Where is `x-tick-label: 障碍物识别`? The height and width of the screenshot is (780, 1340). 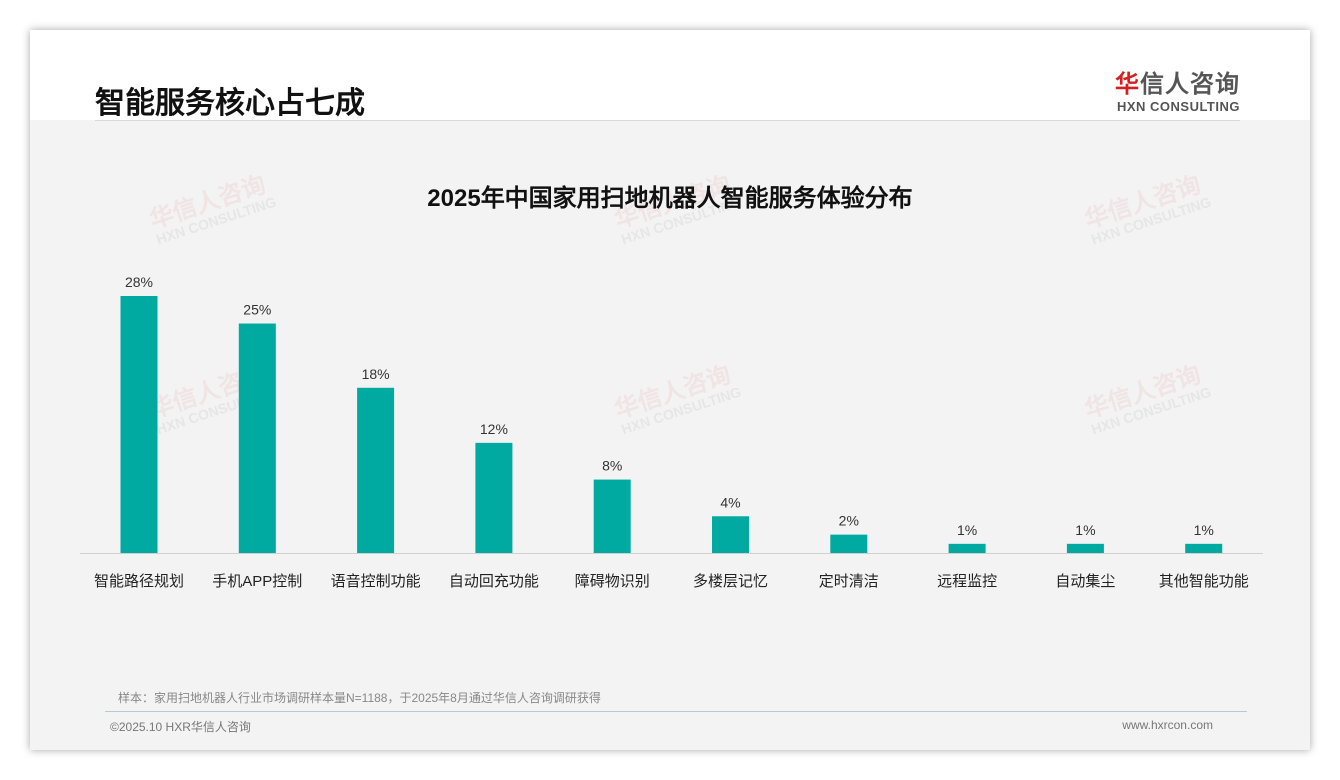
x-tick-label: 障碍物识别 is located at coordinates (612, 581).